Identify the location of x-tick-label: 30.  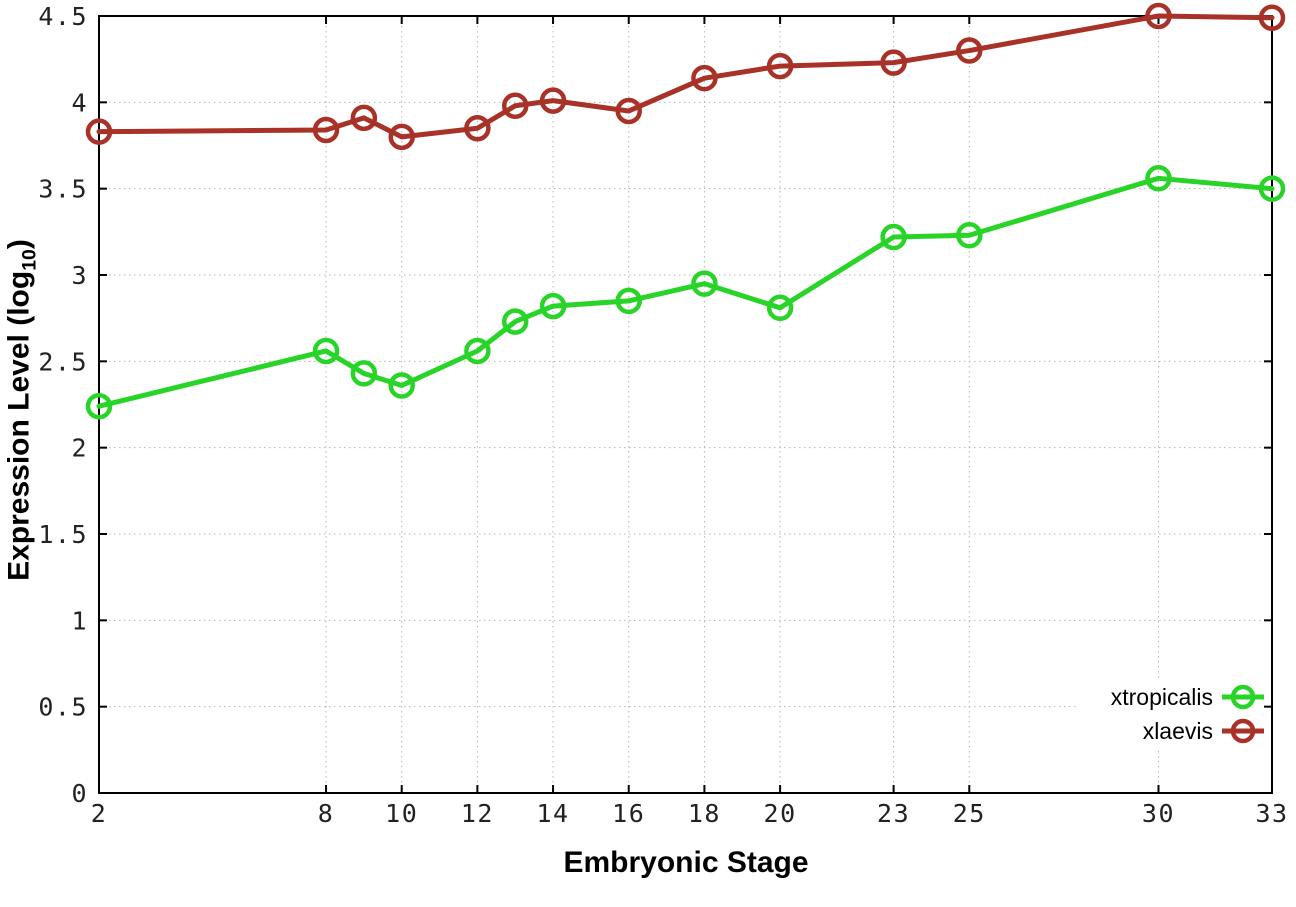
(1158, 813).